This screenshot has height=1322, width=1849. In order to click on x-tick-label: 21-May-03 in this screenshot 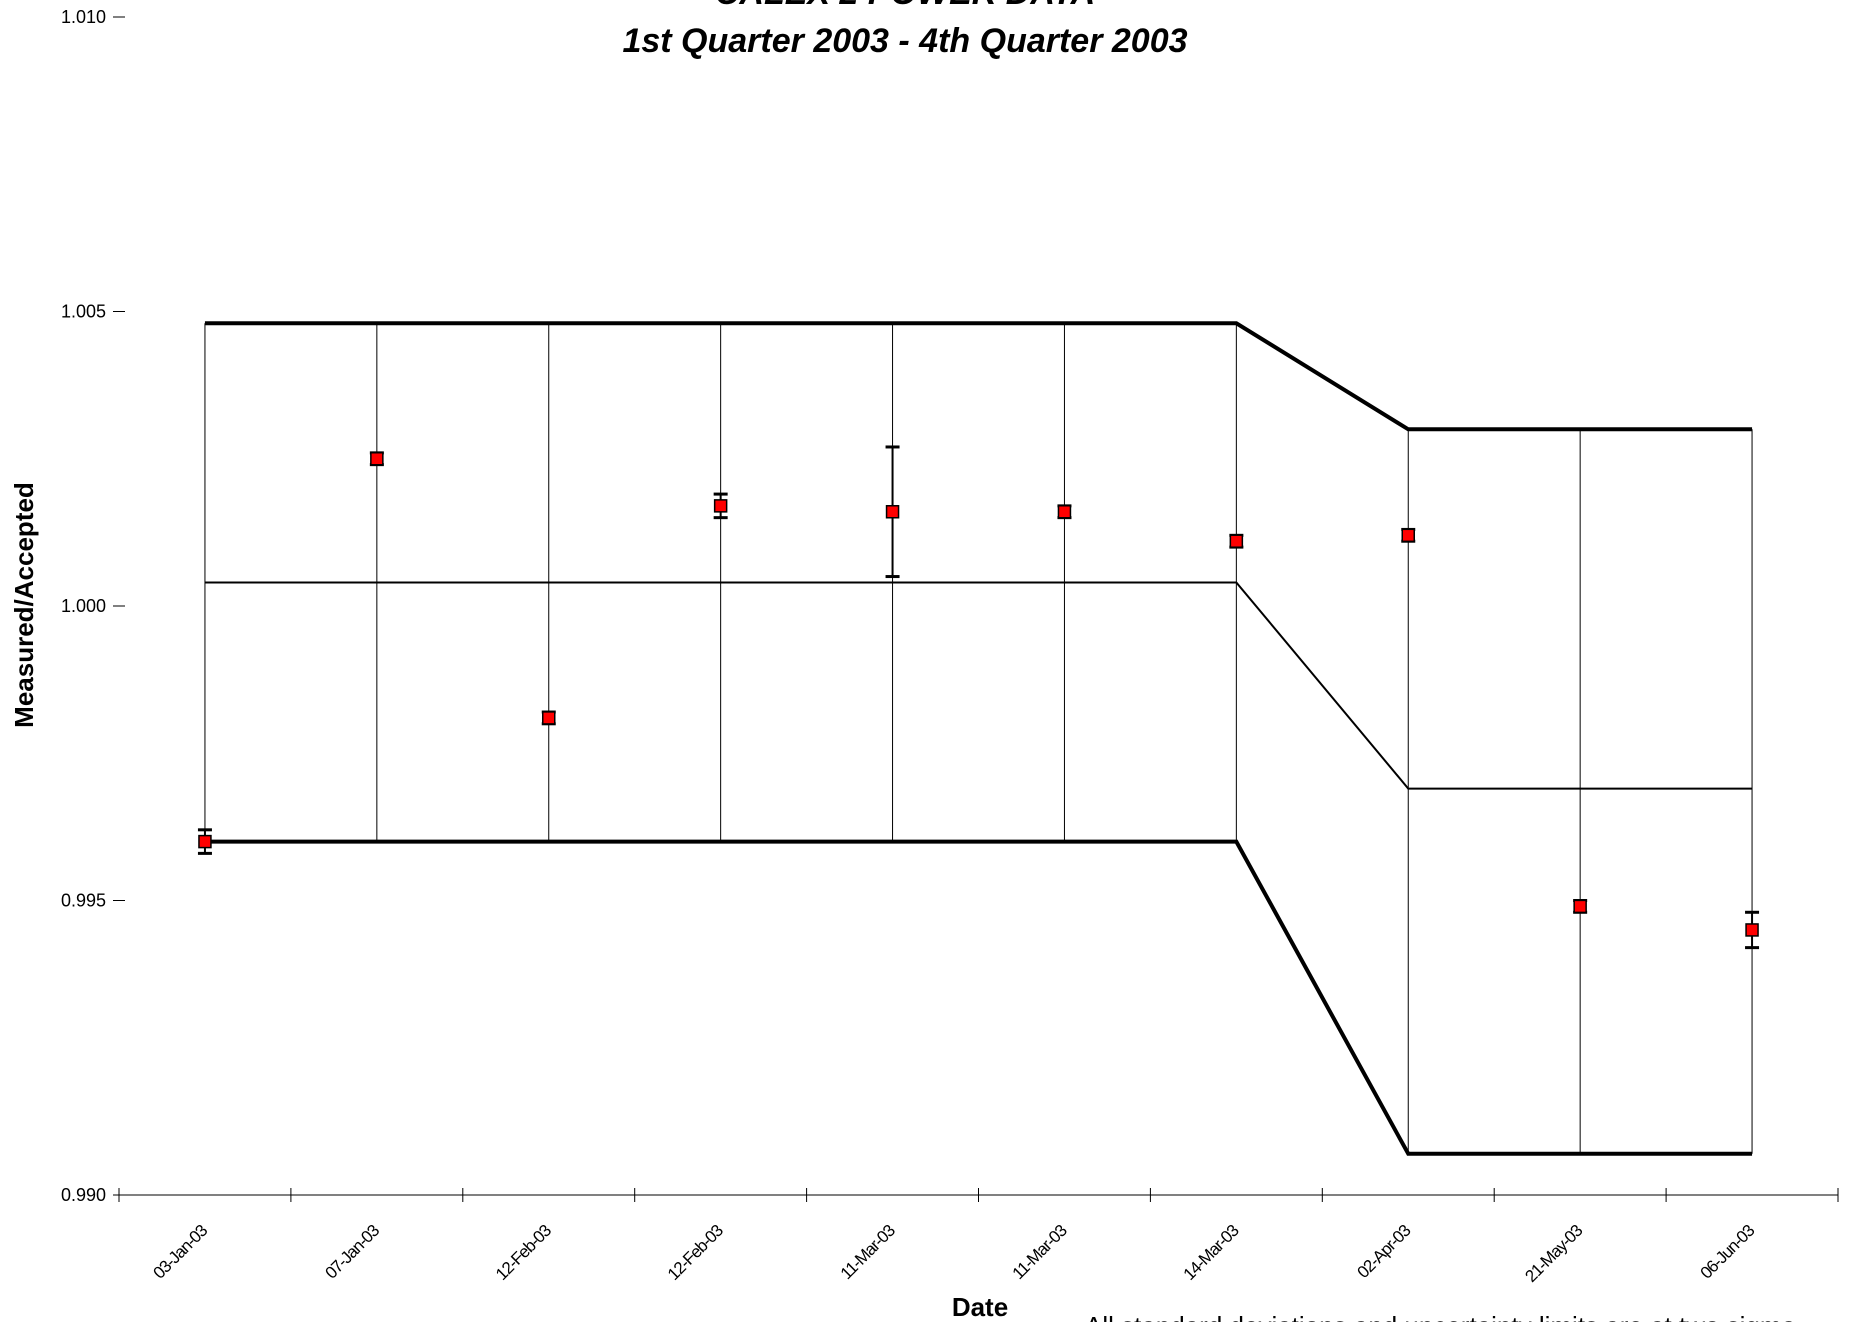, I will do `click(1553, 1253)`.